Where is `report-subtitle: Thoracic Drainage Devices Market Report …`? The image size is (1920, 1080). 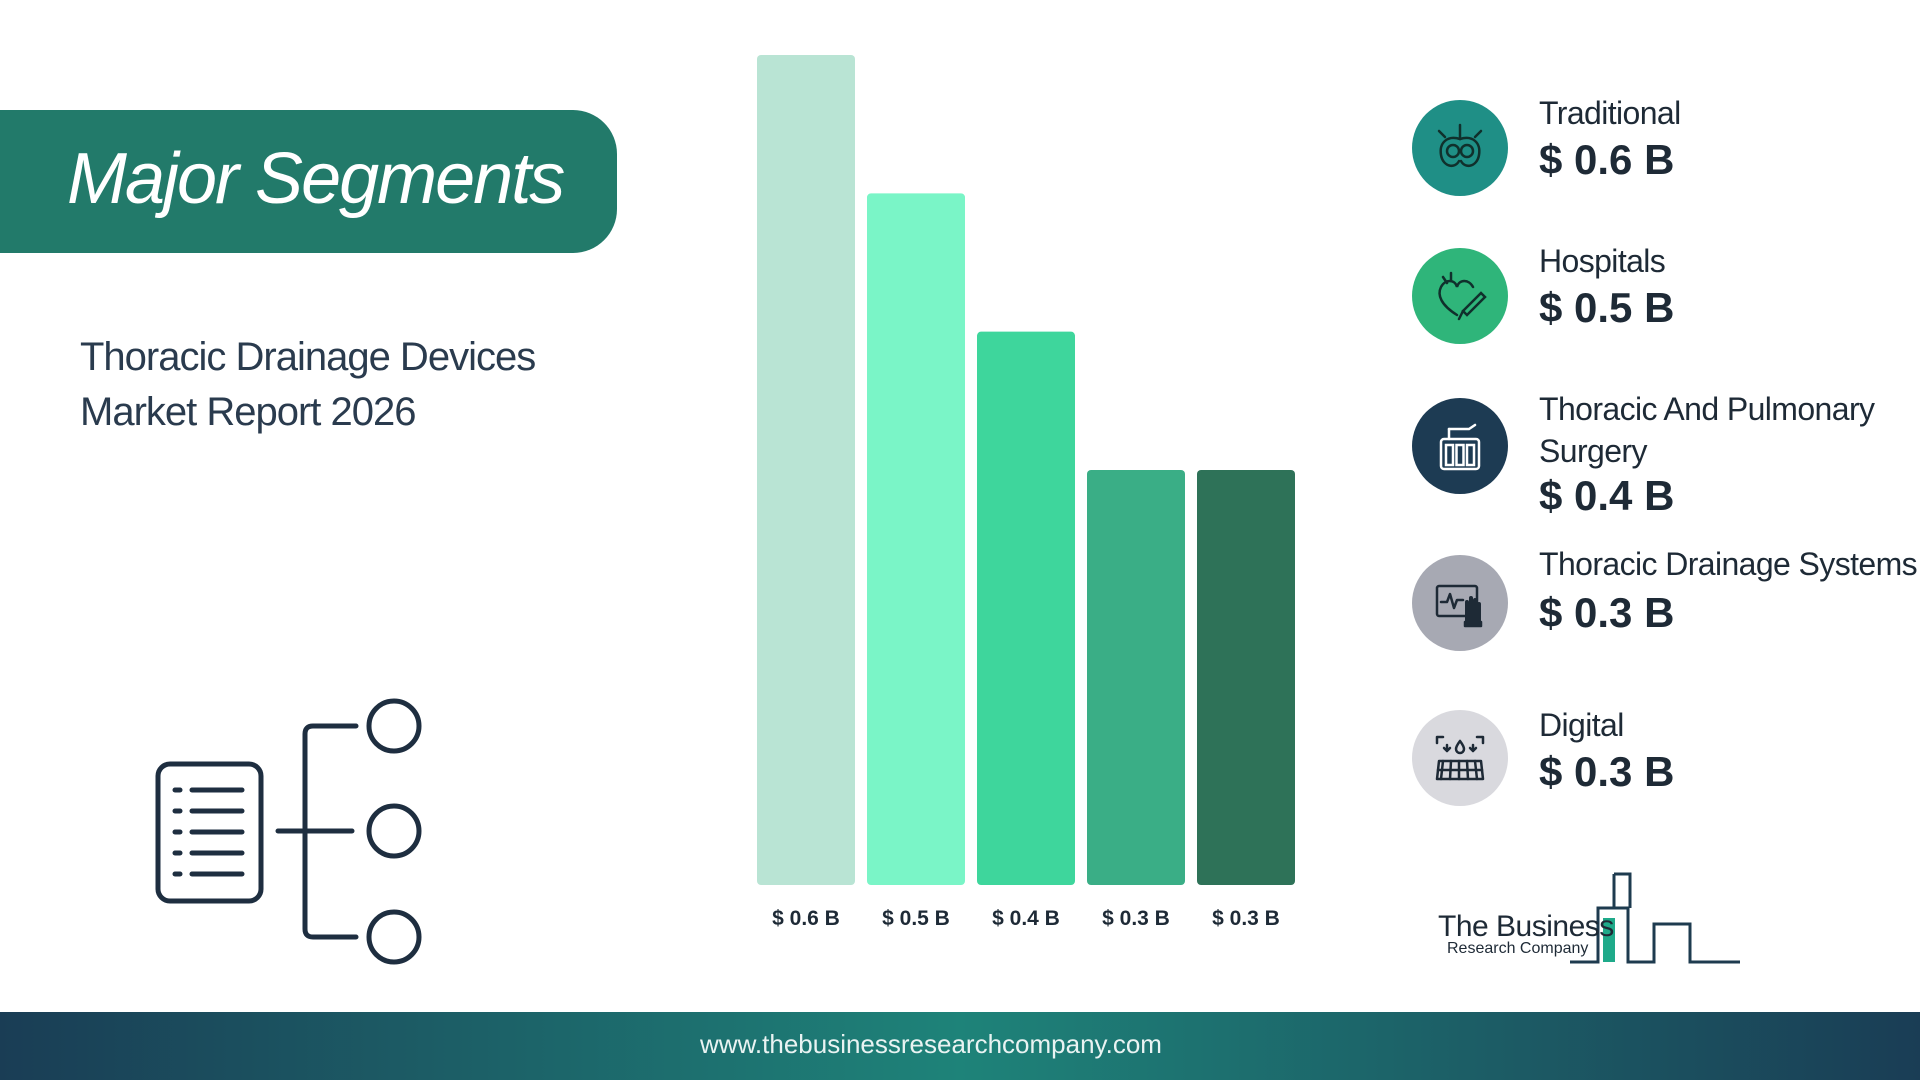 report-subtitle: Thoracic Drainage Devices Market Report … is located at coordinates (308, 385).